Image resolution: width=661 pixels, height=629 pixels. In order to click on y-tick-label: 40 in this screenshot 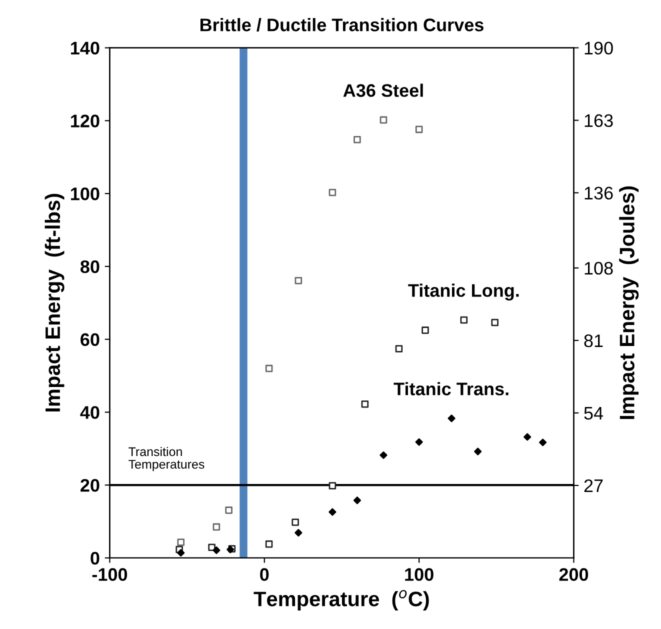, I will do `click(90, 412)`.